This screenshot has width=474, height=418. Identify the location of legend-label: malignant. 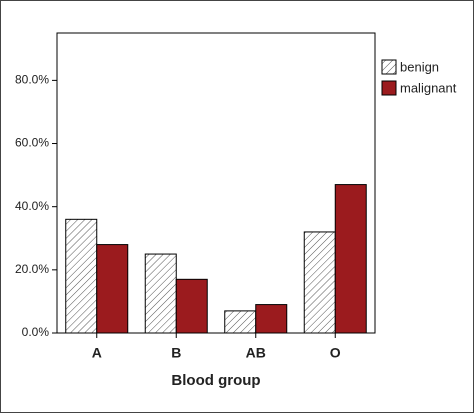
(428, 87).